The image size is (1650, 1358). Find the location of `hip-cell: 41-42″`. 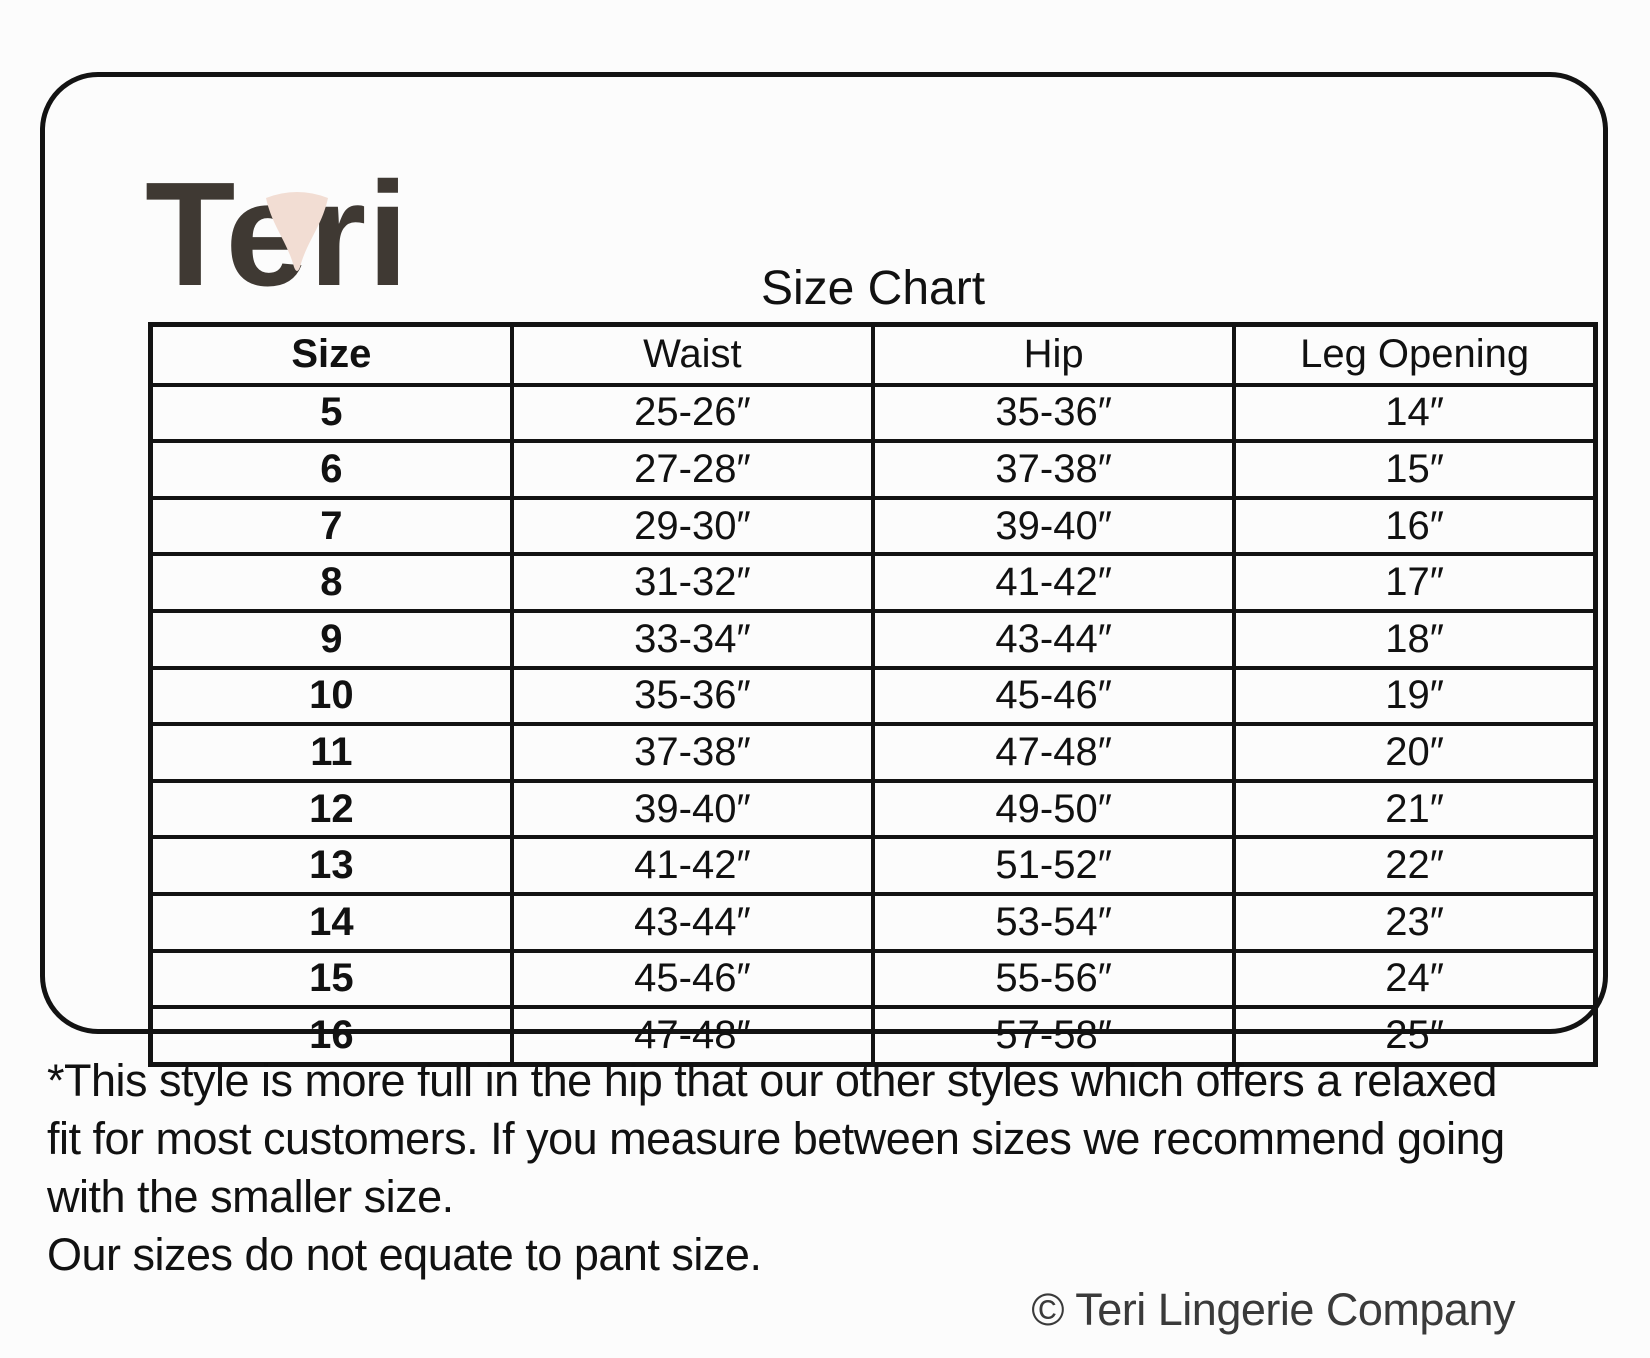

hip-cell: 41-42″ is located at coordinates (1053, 582).